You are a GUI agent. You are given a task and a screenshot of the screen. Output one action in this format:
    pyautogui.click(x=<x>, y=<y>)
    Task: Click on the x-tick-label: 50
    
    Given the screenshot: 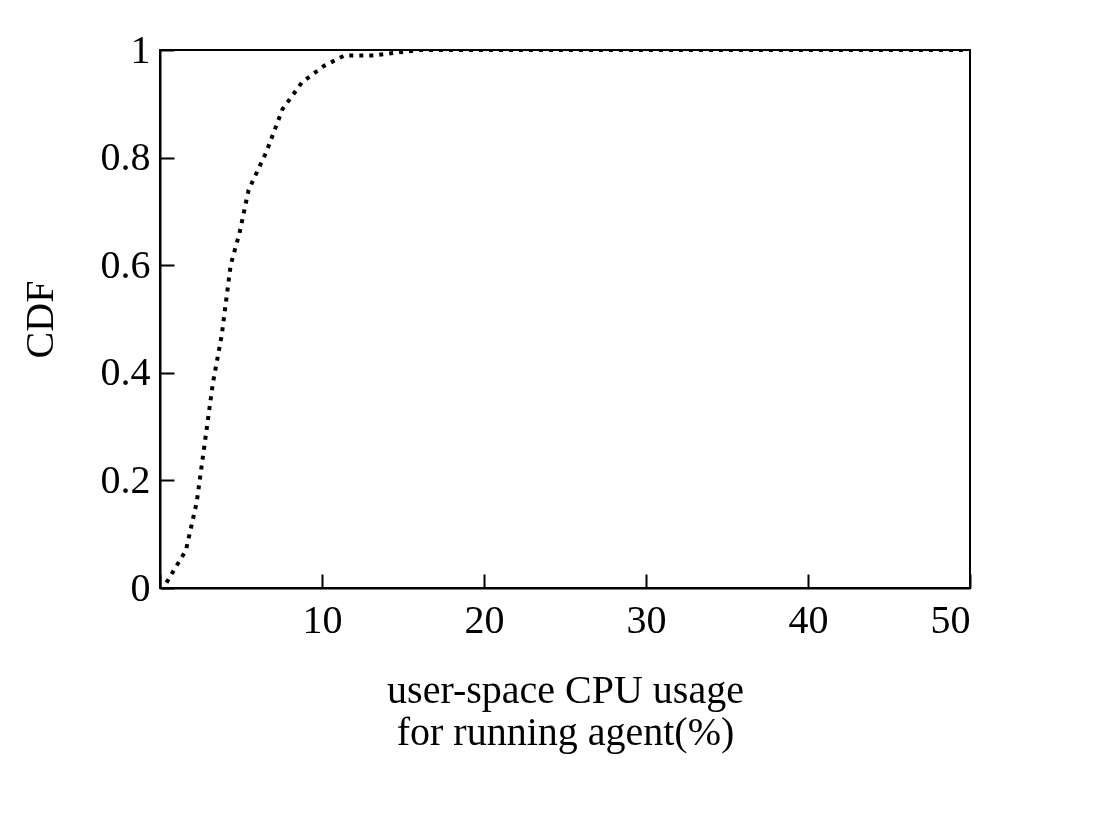 What is the action you would take?
    pyautogui.click(x=950, y=619)
    